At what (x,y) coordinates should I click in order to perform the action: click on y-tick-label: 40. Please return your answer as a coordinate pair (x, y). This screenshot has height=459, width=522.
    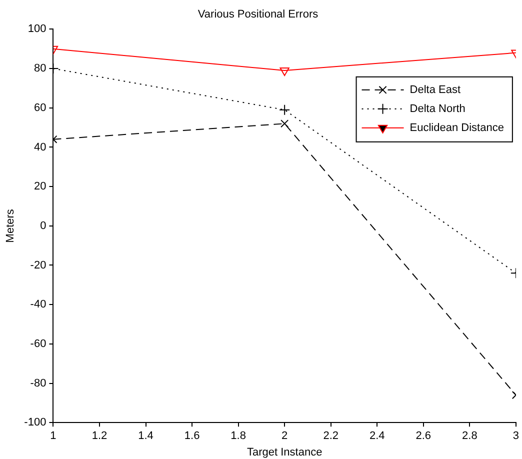
    Looking at the image, I should click on (40, 147).